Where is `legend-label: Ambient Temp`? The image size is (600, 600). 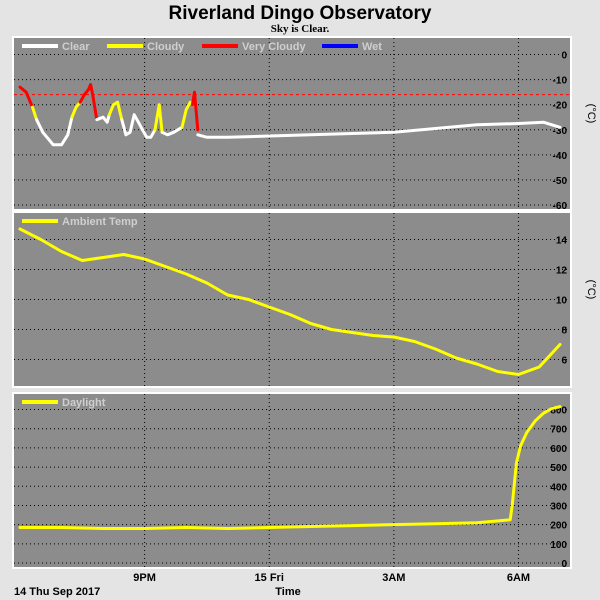 legend-label: Ambient Temp is located at coordinates (100, 222).